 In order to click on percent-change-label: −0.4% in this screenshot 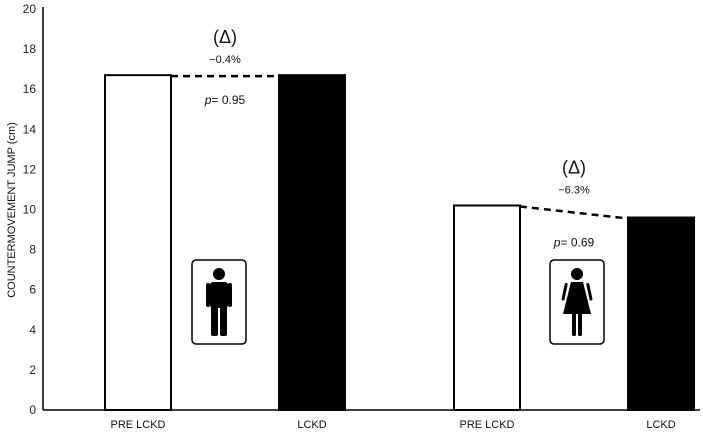, I will do `click(225, 60)`.